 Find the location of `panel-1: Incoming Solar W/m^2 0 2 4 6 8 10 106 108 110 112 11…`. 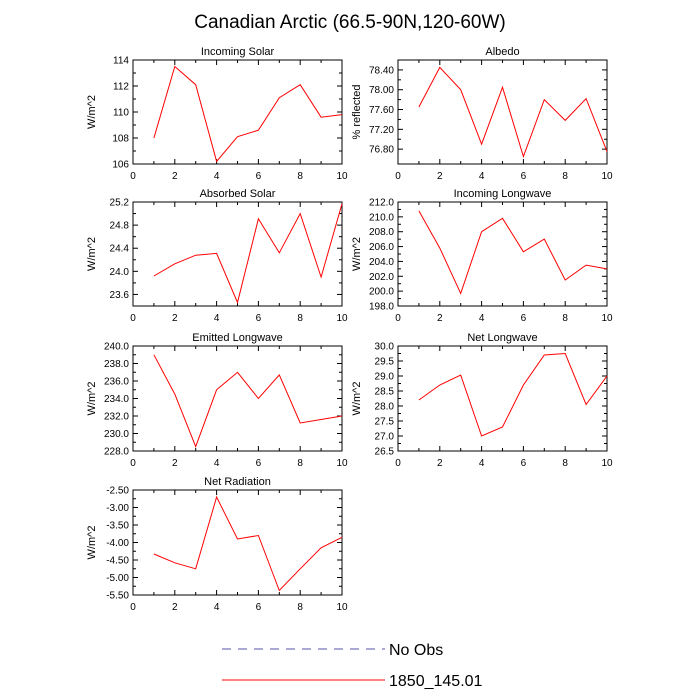

panel-1: Incoming Solar W/m^2 0 2 4 6 8 10 106 108 110 112 11… is located at coordinates (217, 114).